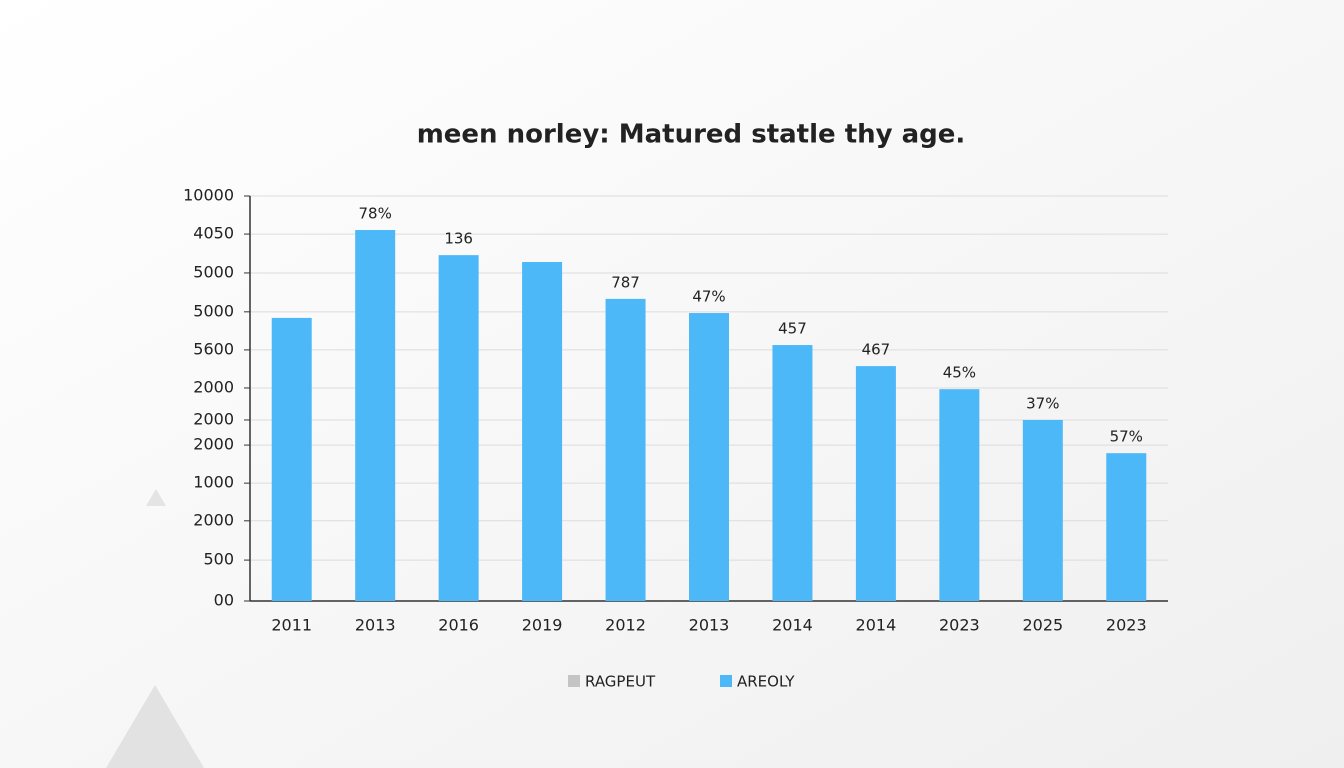 The image size is (1344, 768). What do you see at coordinates (1042, 625) in the screenshot?
I see `x-tick-label: 2025` at bounding box center [1042, 625].